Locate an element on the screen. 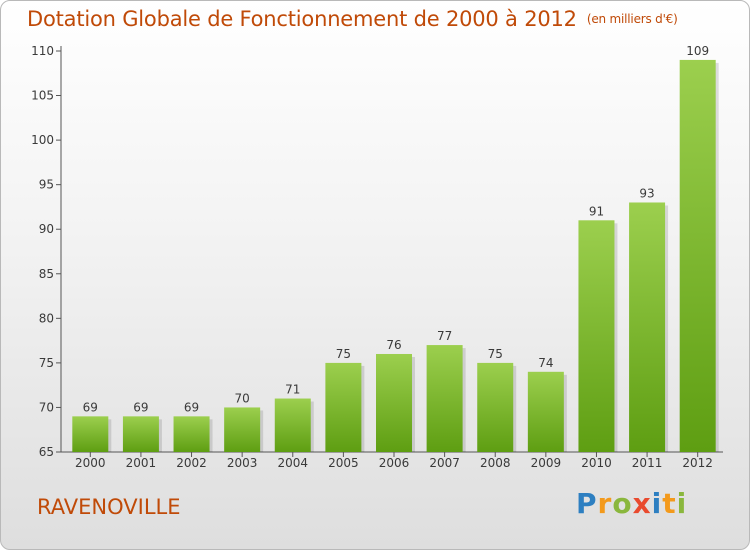 The width and height of the screenshot is (750, 550). logo-letter: r is located at coordinates (605, 503).